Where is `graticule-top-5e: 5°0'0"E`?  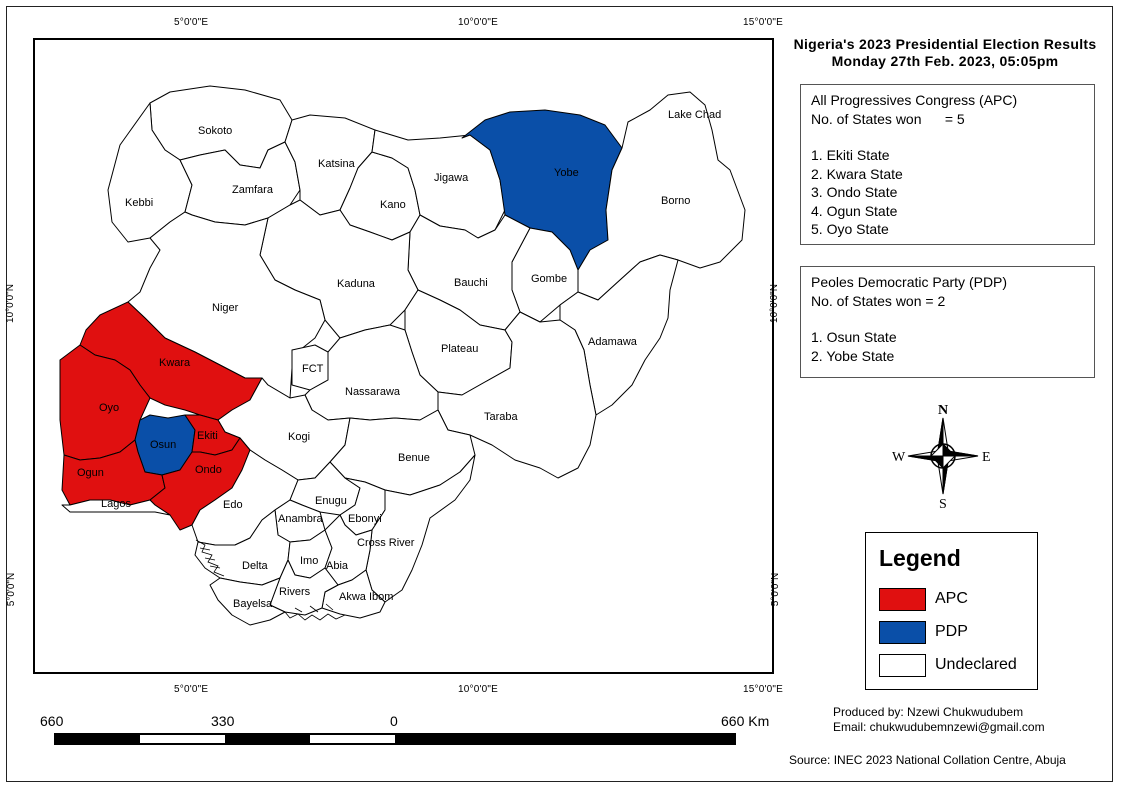 graticule-top-5e: 5°0'0"E is located at coordinates (191, 22).